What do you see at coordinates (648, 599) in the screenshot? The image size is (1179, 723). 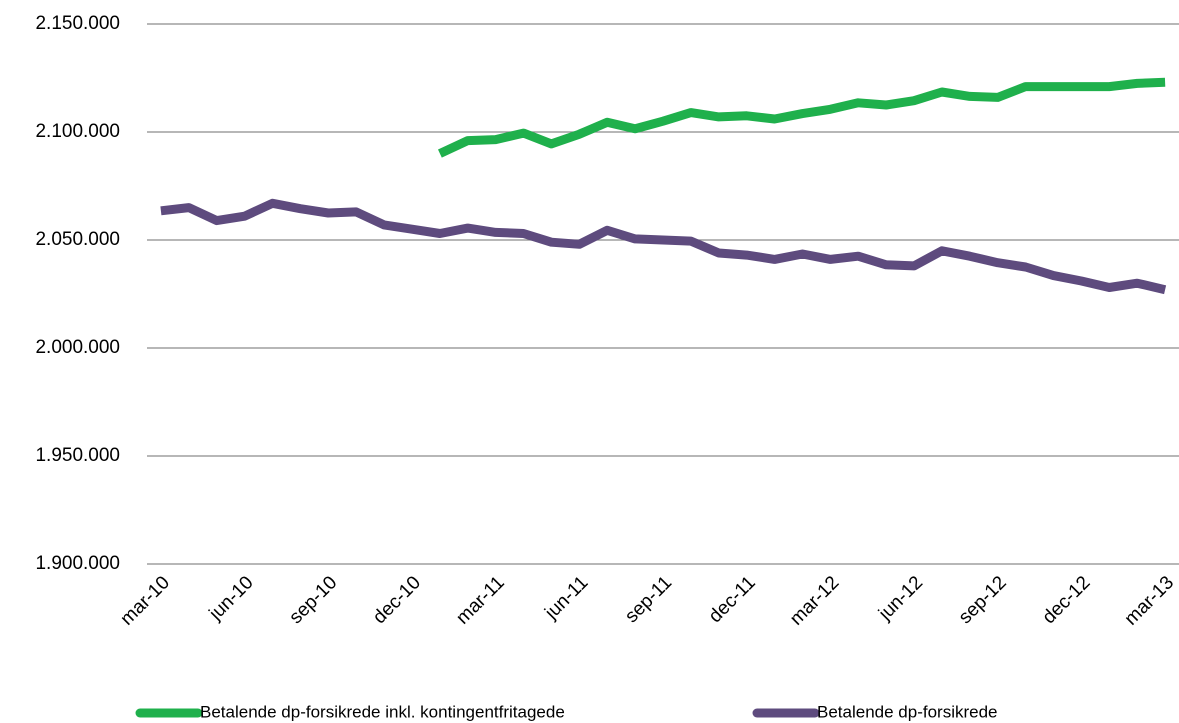 I see `x-tick-label: sep-11` at bounding box center [648, 599].